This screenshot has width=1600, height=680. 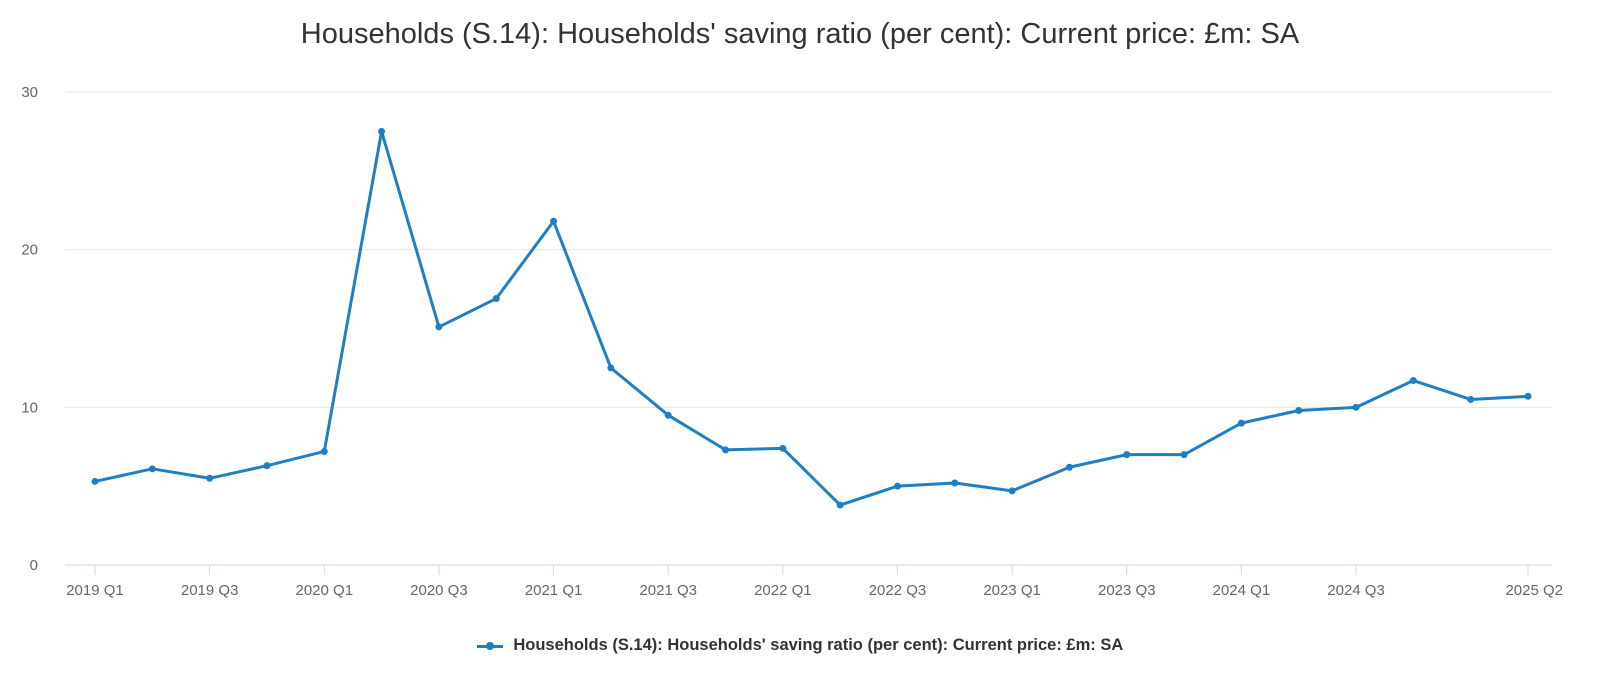 I want to click on x-tick-label: 2025 Q2, so click(x=1534, y=590).